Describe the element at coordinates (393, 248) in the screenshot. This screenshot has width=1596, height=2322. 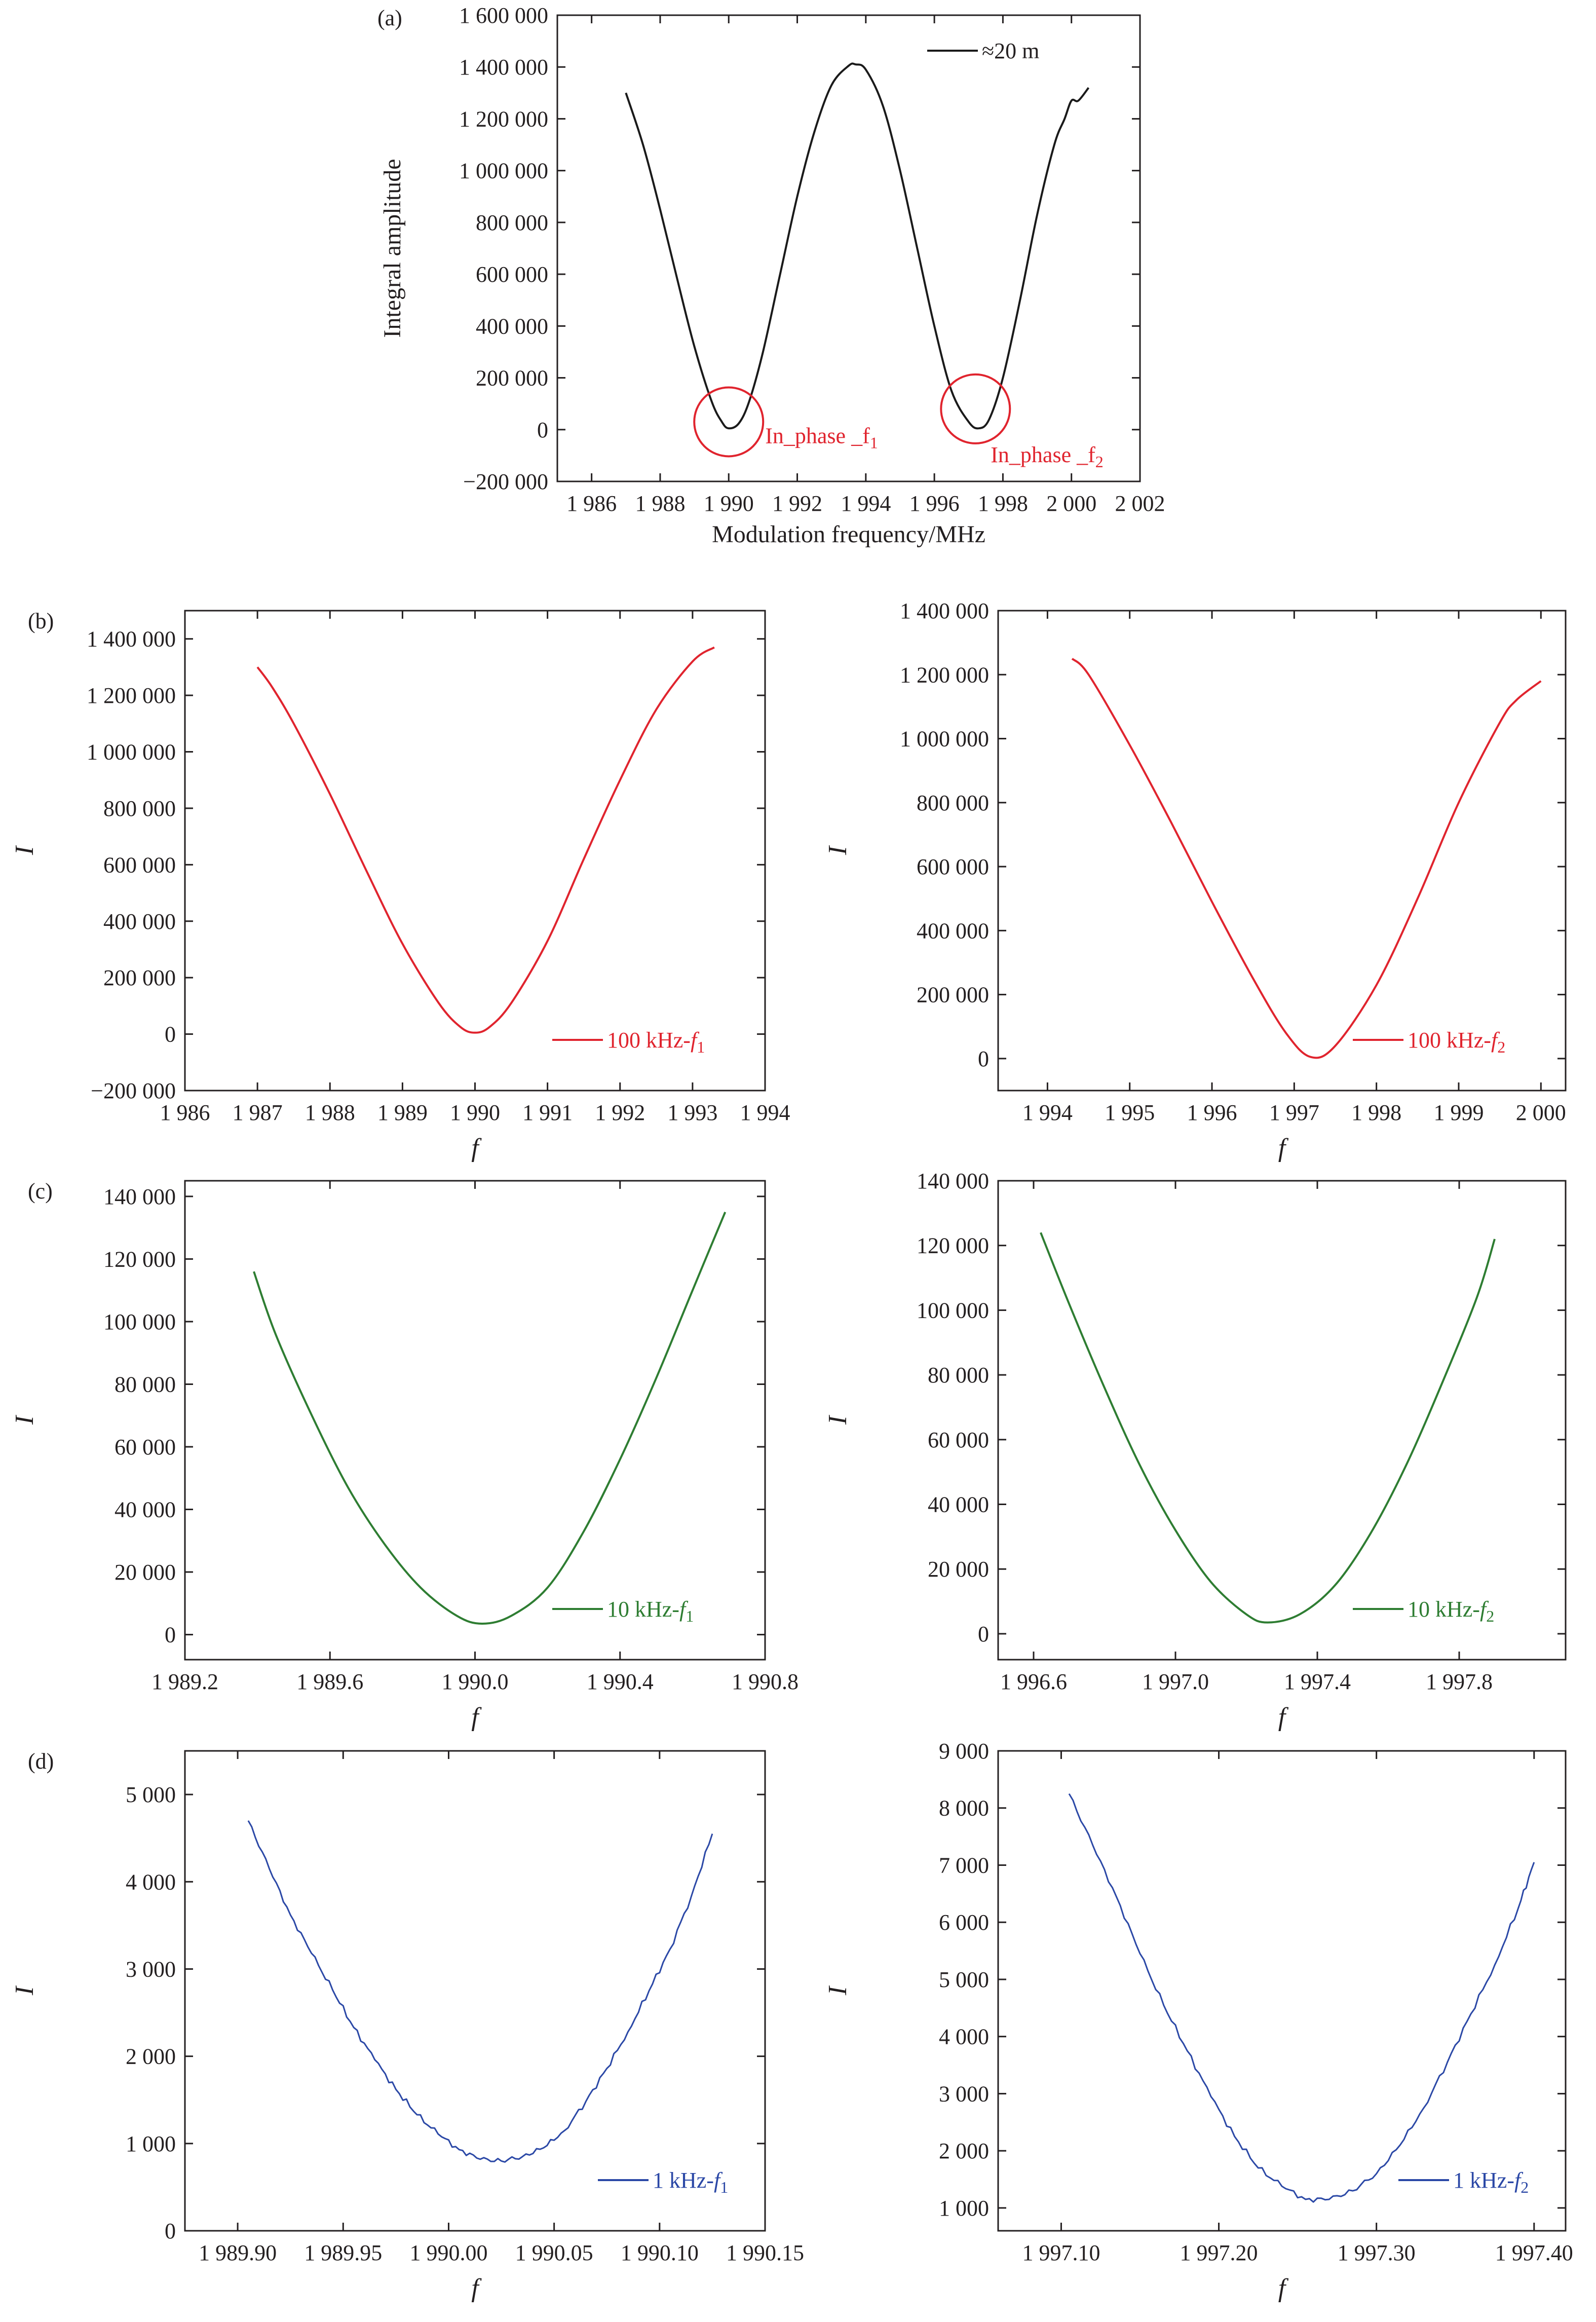
I see `y-axis-title: Integral amplitude` at that location.